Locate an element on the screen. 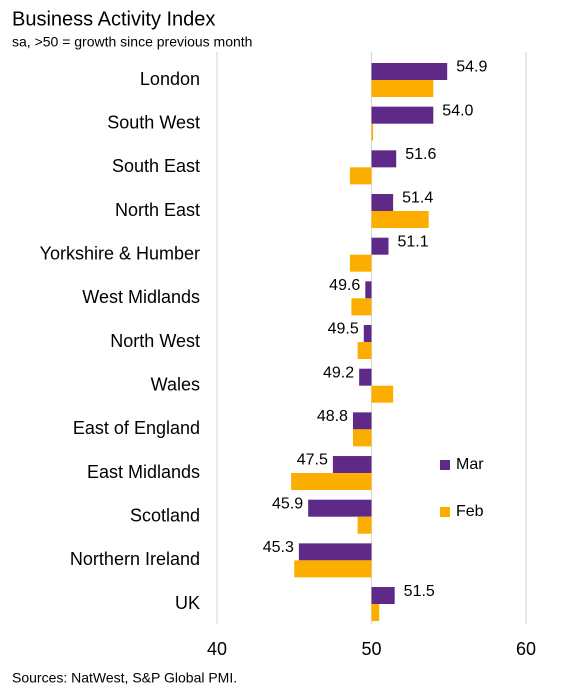 The width and height of the screenshot is (564, 697). y-tick-label: UK is located at coordinates (187, 603).